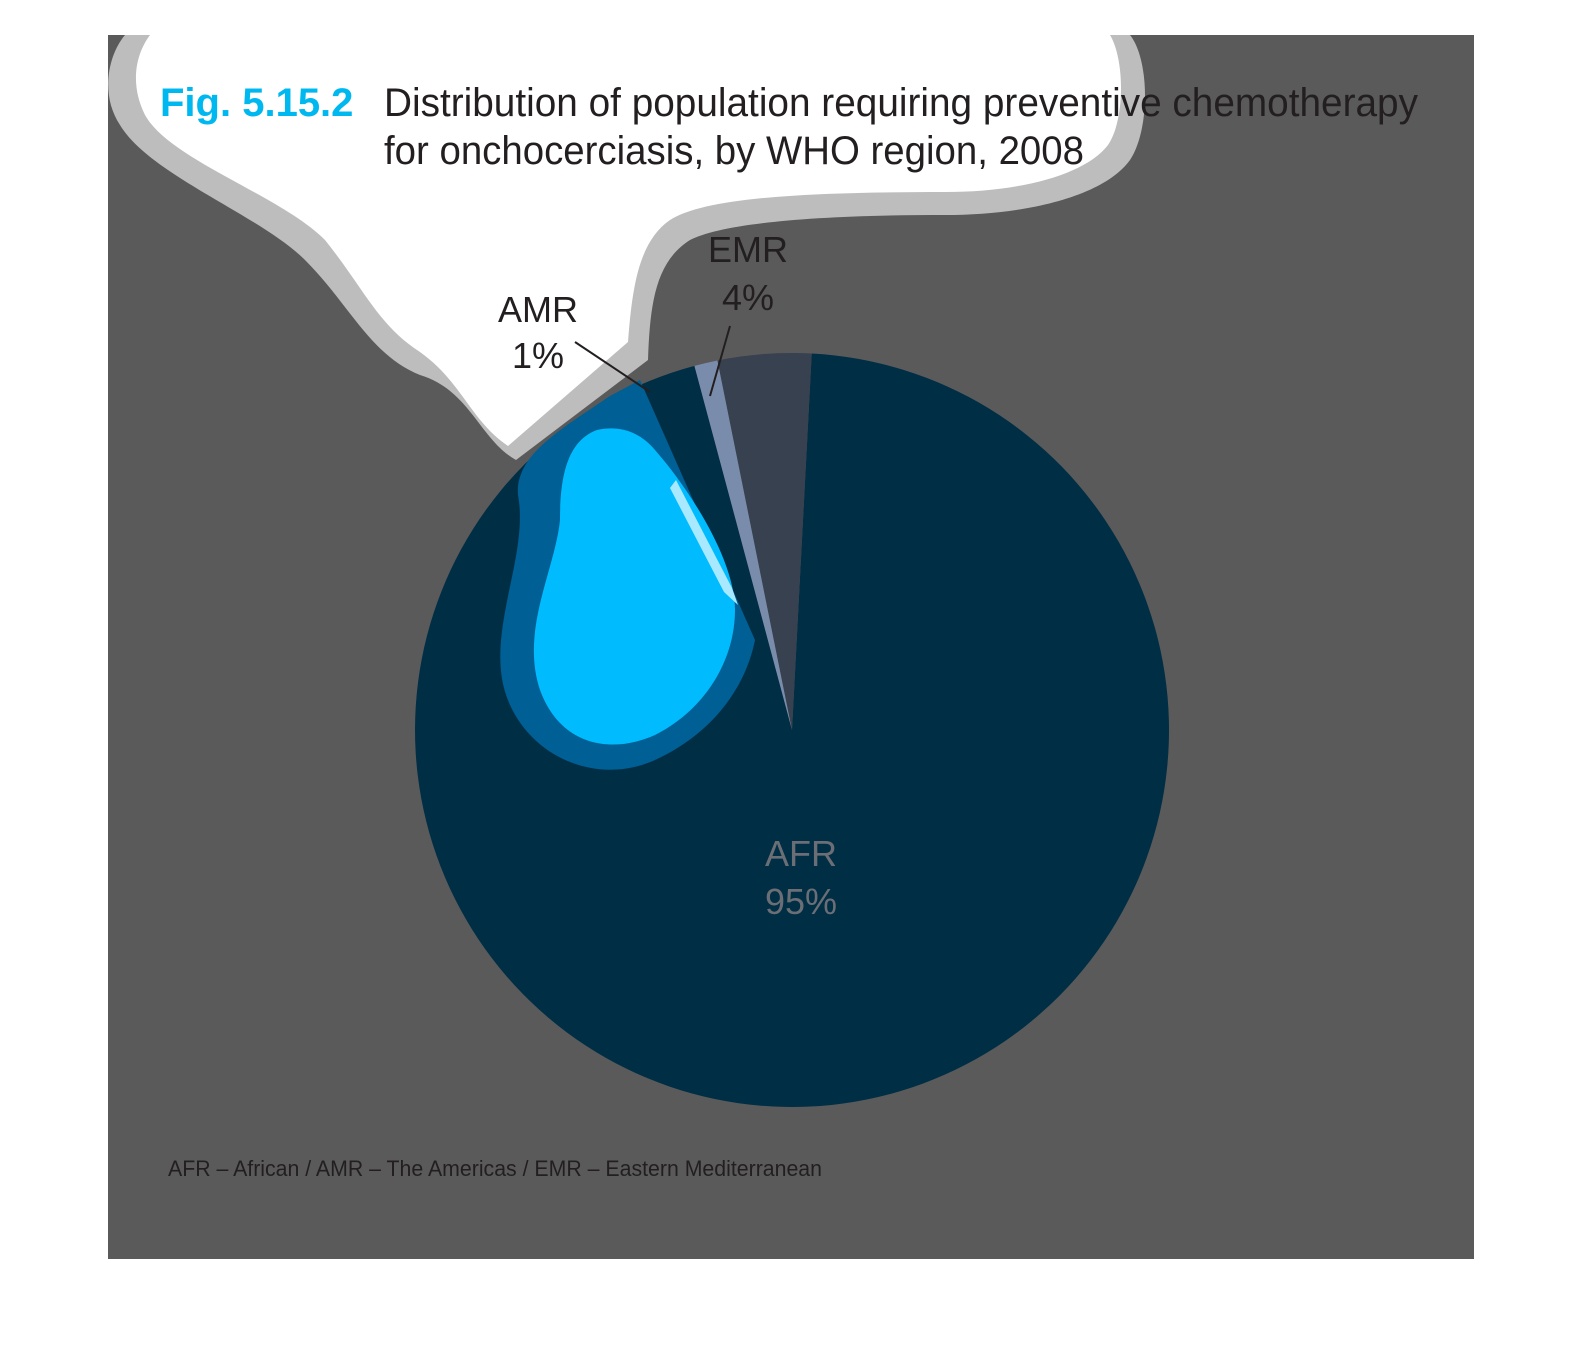  I want to click on label-amr-value: 1%, so click(538, 355).